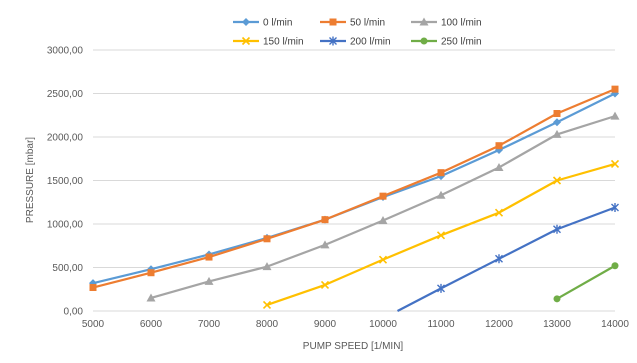 This screenshot has height=363, width=637. Describe the element at coordinates (30, 180) in the screenshot. I see `y-axis-title: PRESSURE [mbar]` at that location.